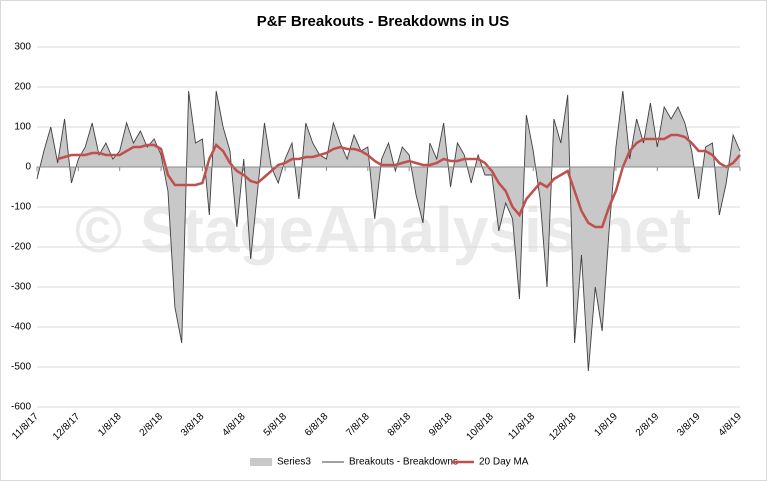 Image resolution: width=767 pixels, height=481 pixels. Describe the element at coordinates (21, 207) in the screenshot. I see `y-tick-label: -100` at that location.